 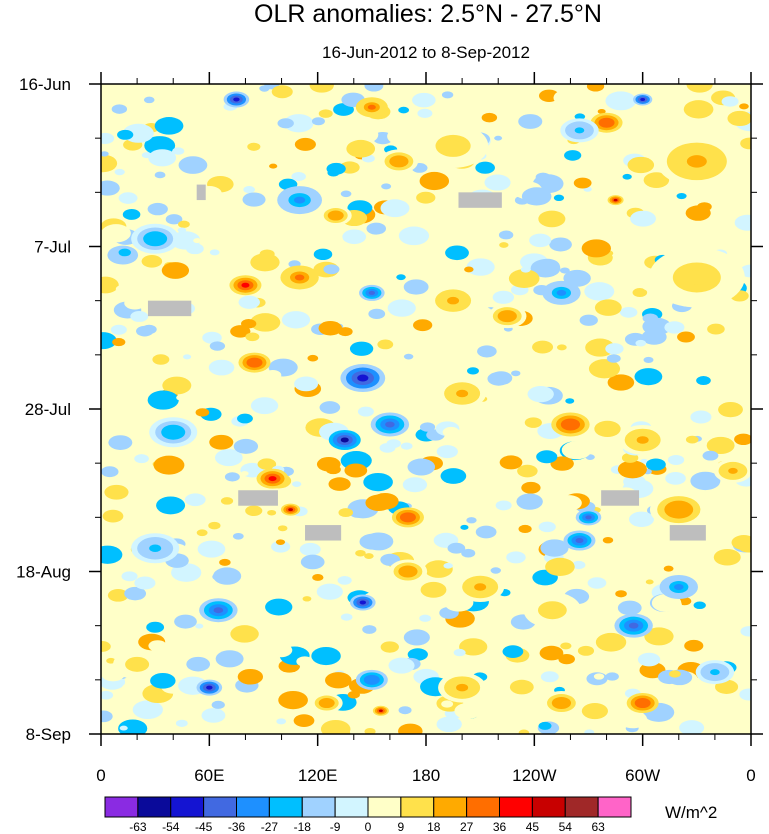 What do you see at coordinates (434, 827) in the screenshot?
I see `colorbar-label: 18` at bounding box center [434, 827].